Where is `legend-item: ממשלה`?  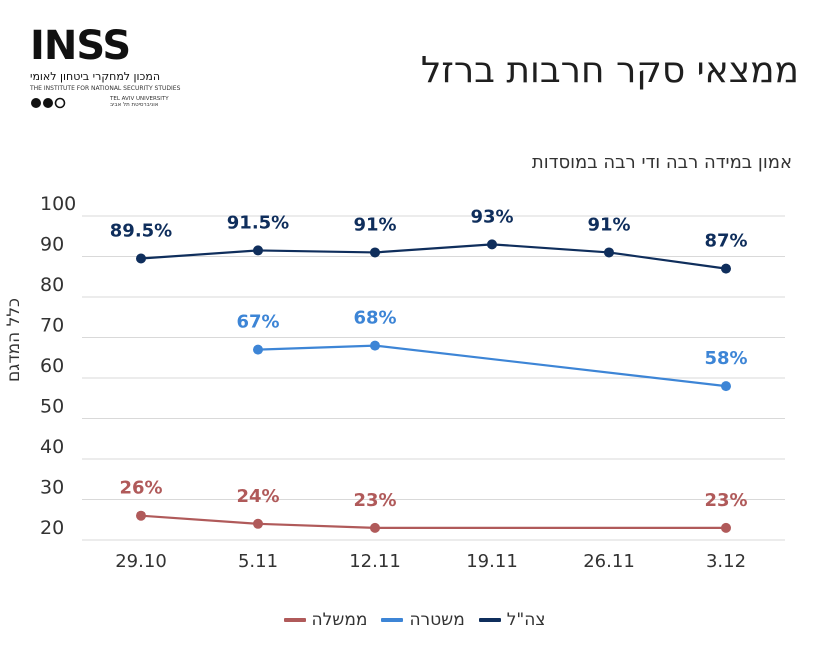
legend-item: ממשלה is located at coordinates (325, 620).